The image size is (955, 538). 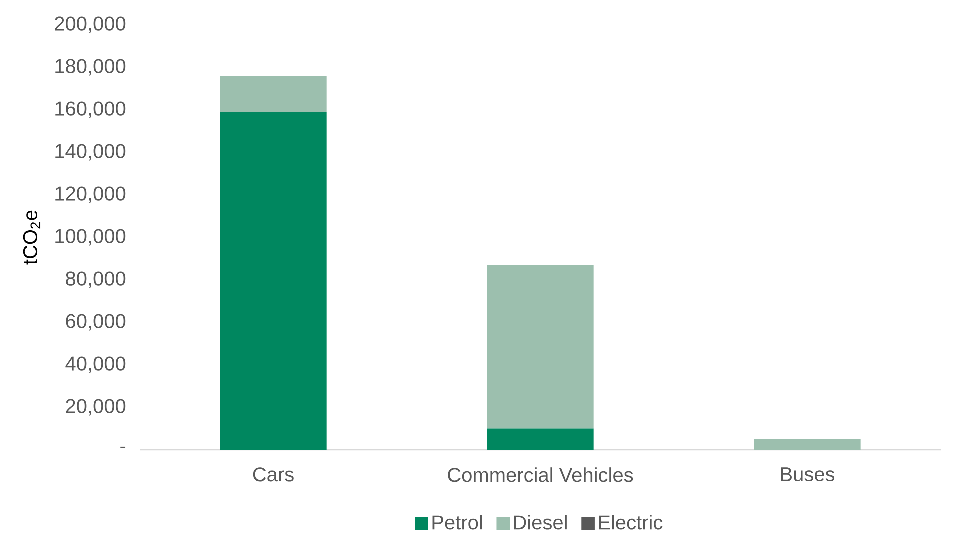 I want to click on x-tick-label: Commercial Vehicles, so click(x=541, y=475).